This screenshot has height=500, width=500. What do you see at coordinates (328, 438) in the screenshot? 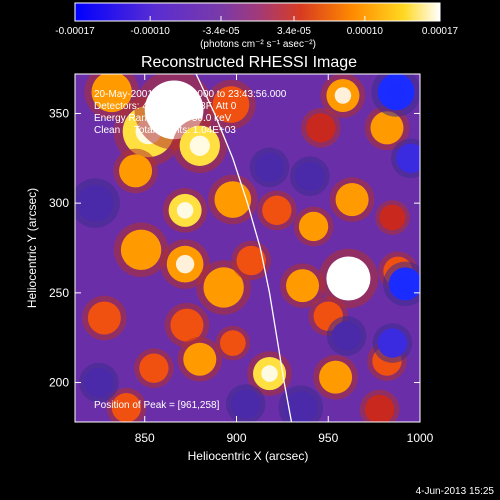
I see `x-tick-label: 950` at bounding box center [328, 438].